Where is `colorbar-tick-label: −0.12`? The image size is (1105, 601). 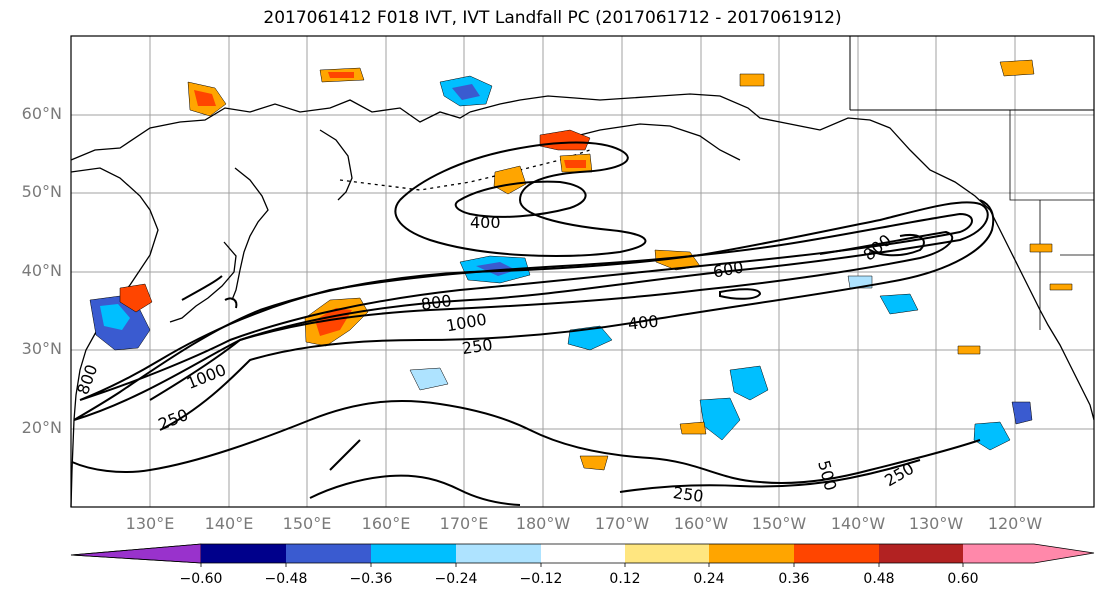 colorbar-tick-label: −0.12 is located at coordinates (541, 579).